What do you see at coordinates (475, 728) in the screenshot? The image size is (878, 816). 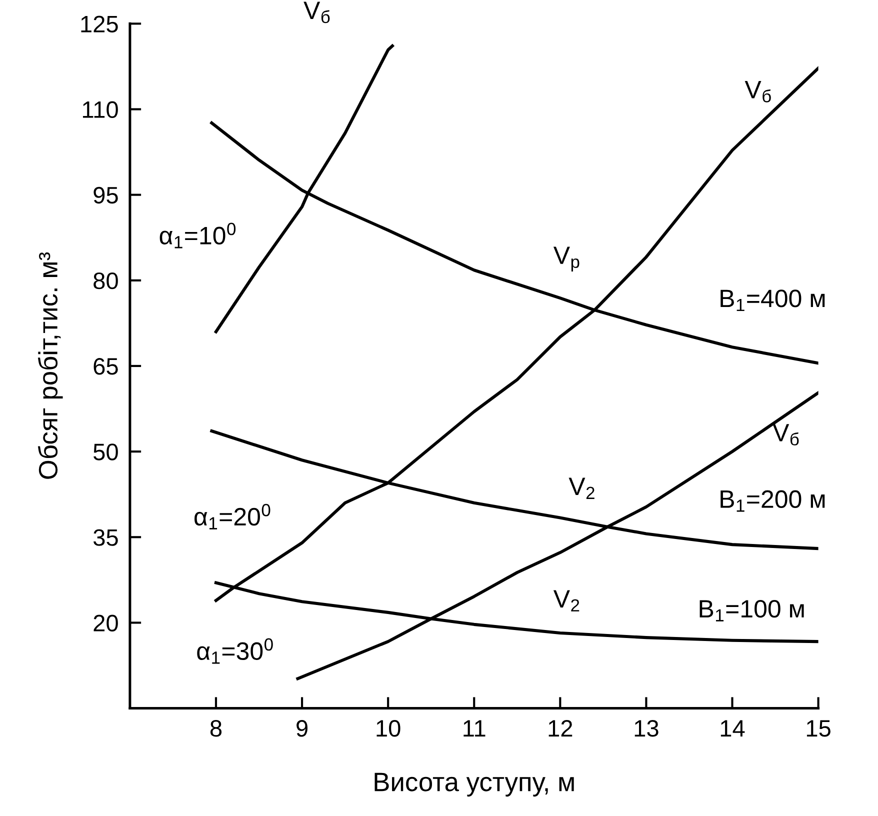 I see `x-tick-label: 11` at bounding box center [475, 728].